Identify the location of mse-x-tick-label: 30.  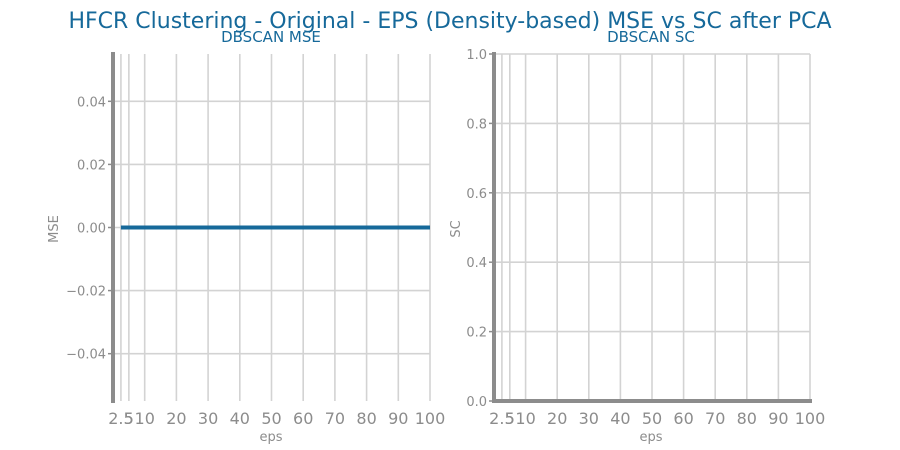
(208, 418).